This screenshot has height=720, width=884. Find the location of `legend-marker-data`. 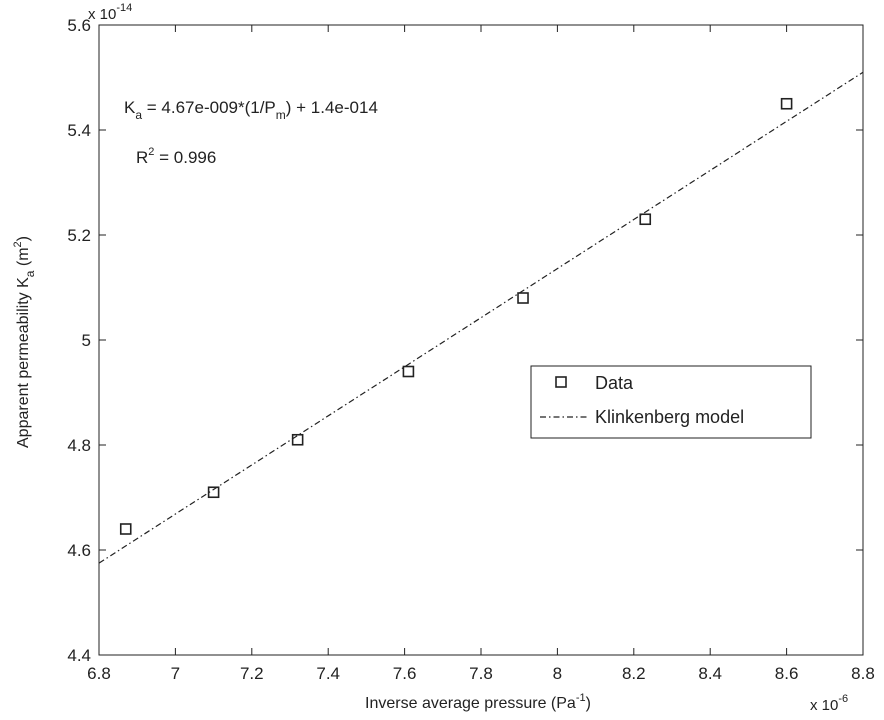

legend-marker-data is located at coordinates (561, 382).